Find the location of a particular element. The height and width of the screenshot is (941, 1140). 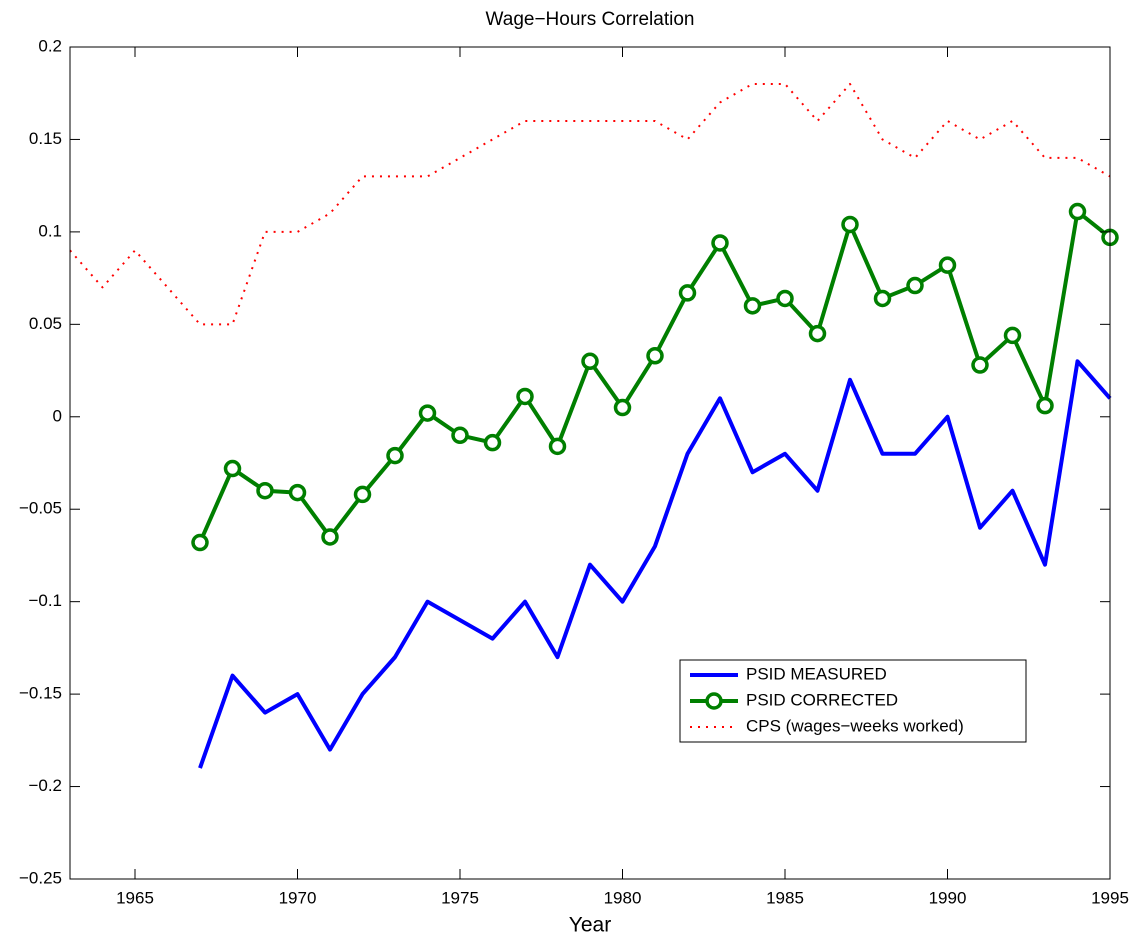

x-tick-label: 1965 is located at coordinates (135, 897).